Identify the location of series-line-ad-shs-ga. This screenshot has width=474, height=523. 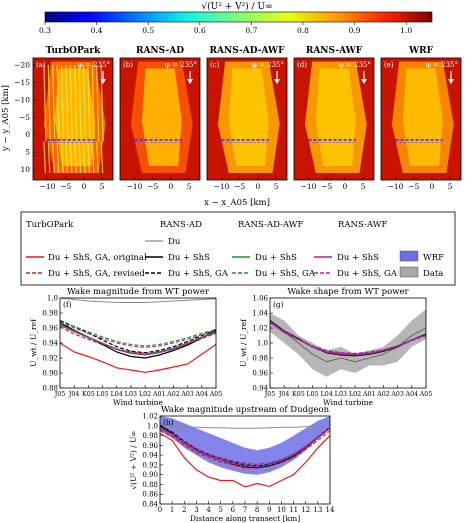
(138, 336).